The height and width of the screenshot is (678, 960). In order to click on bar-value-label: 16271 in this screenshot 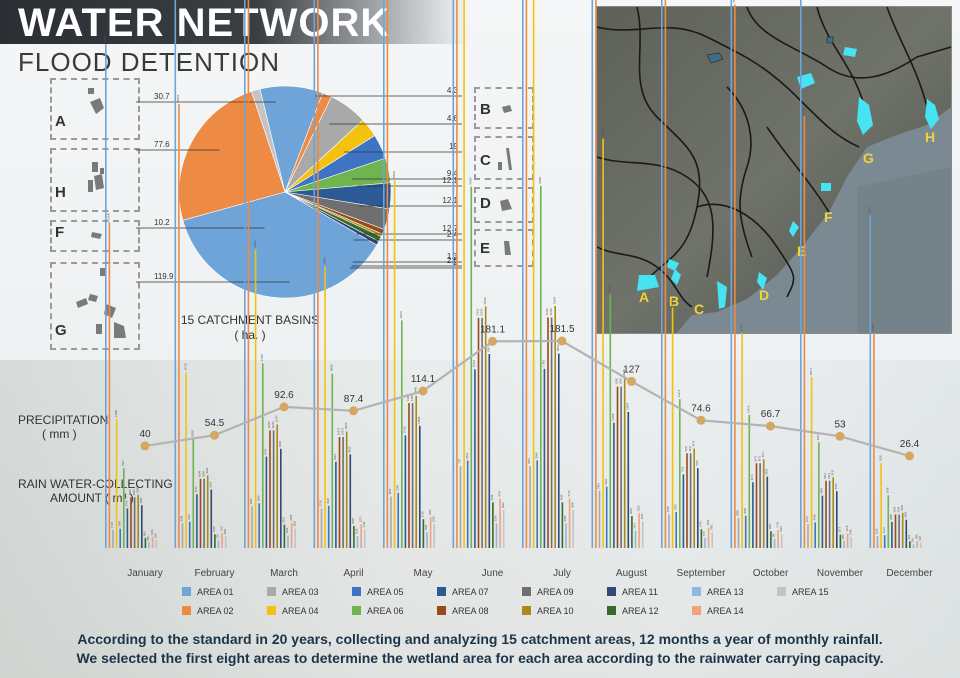, I will do `click(811, 371)`.